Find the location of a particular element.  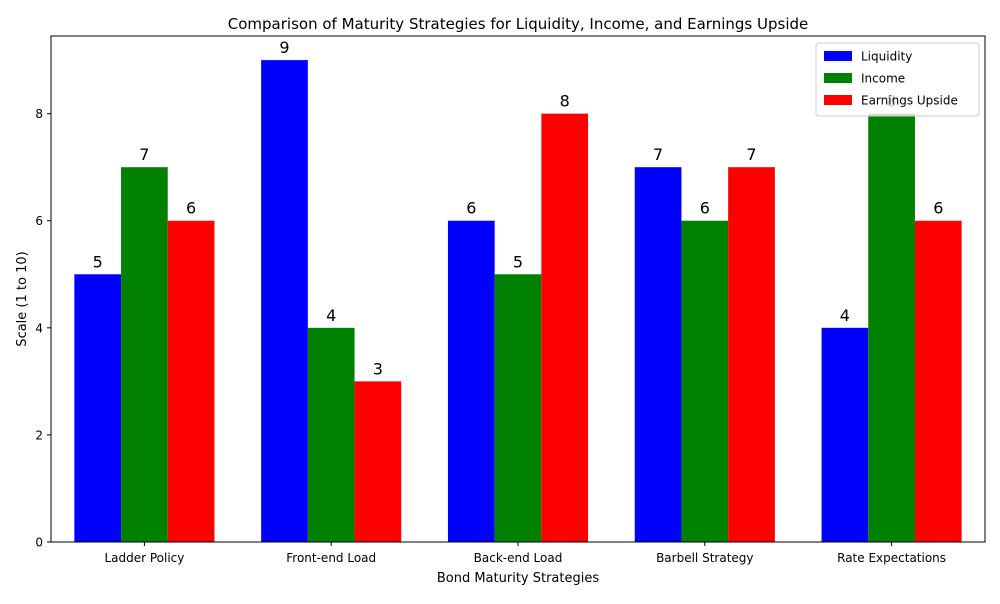

x-tick-label: Ladder Policy is located at coordinates (144, 558).